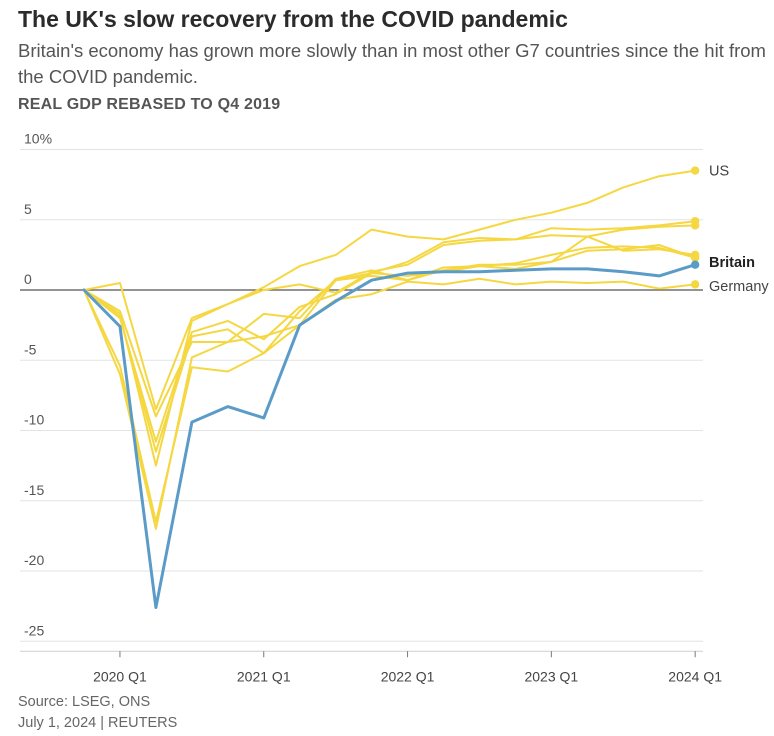 The width and height of the screenshot is (774, 736). I want to click on y-axis-title: REAL GDP REBASED TO Q4 2019, so click(149, 104).